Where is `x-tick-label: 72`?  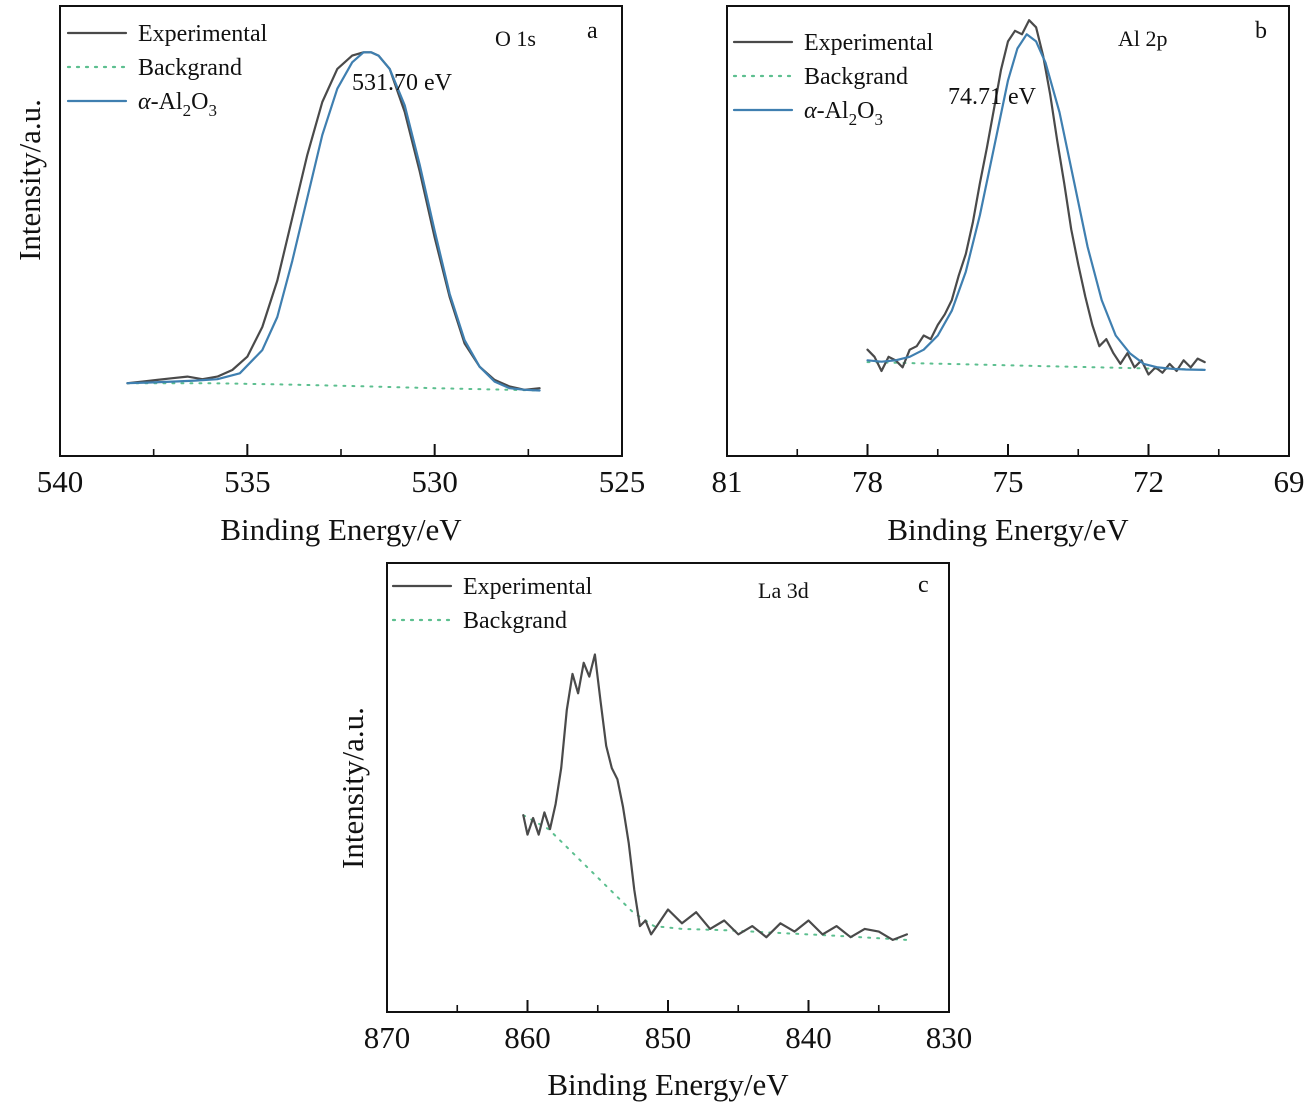 x-tick-label: 72 is located at coordinates (1148, 481).